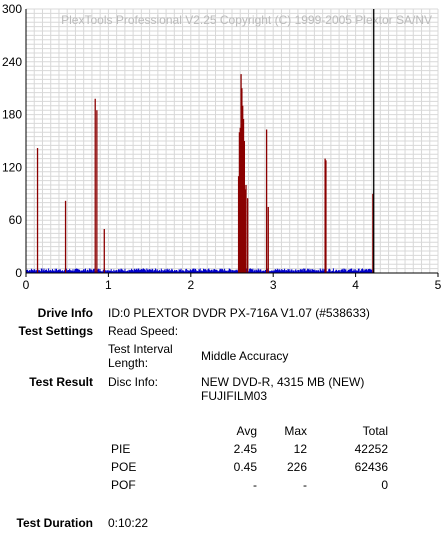  What do you see at coordinates (65, 313) in the screenshot?
I see `drive-info-label: Drive Info` at bounding box center [65, 313].